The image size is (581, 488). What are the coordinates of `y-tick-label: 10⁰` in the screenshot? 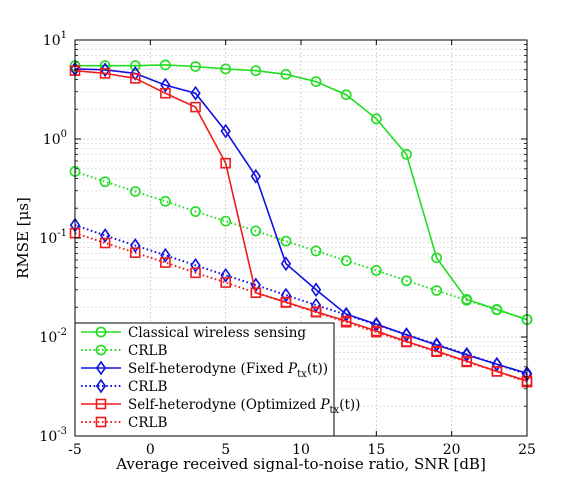 It's located at (55, 138).